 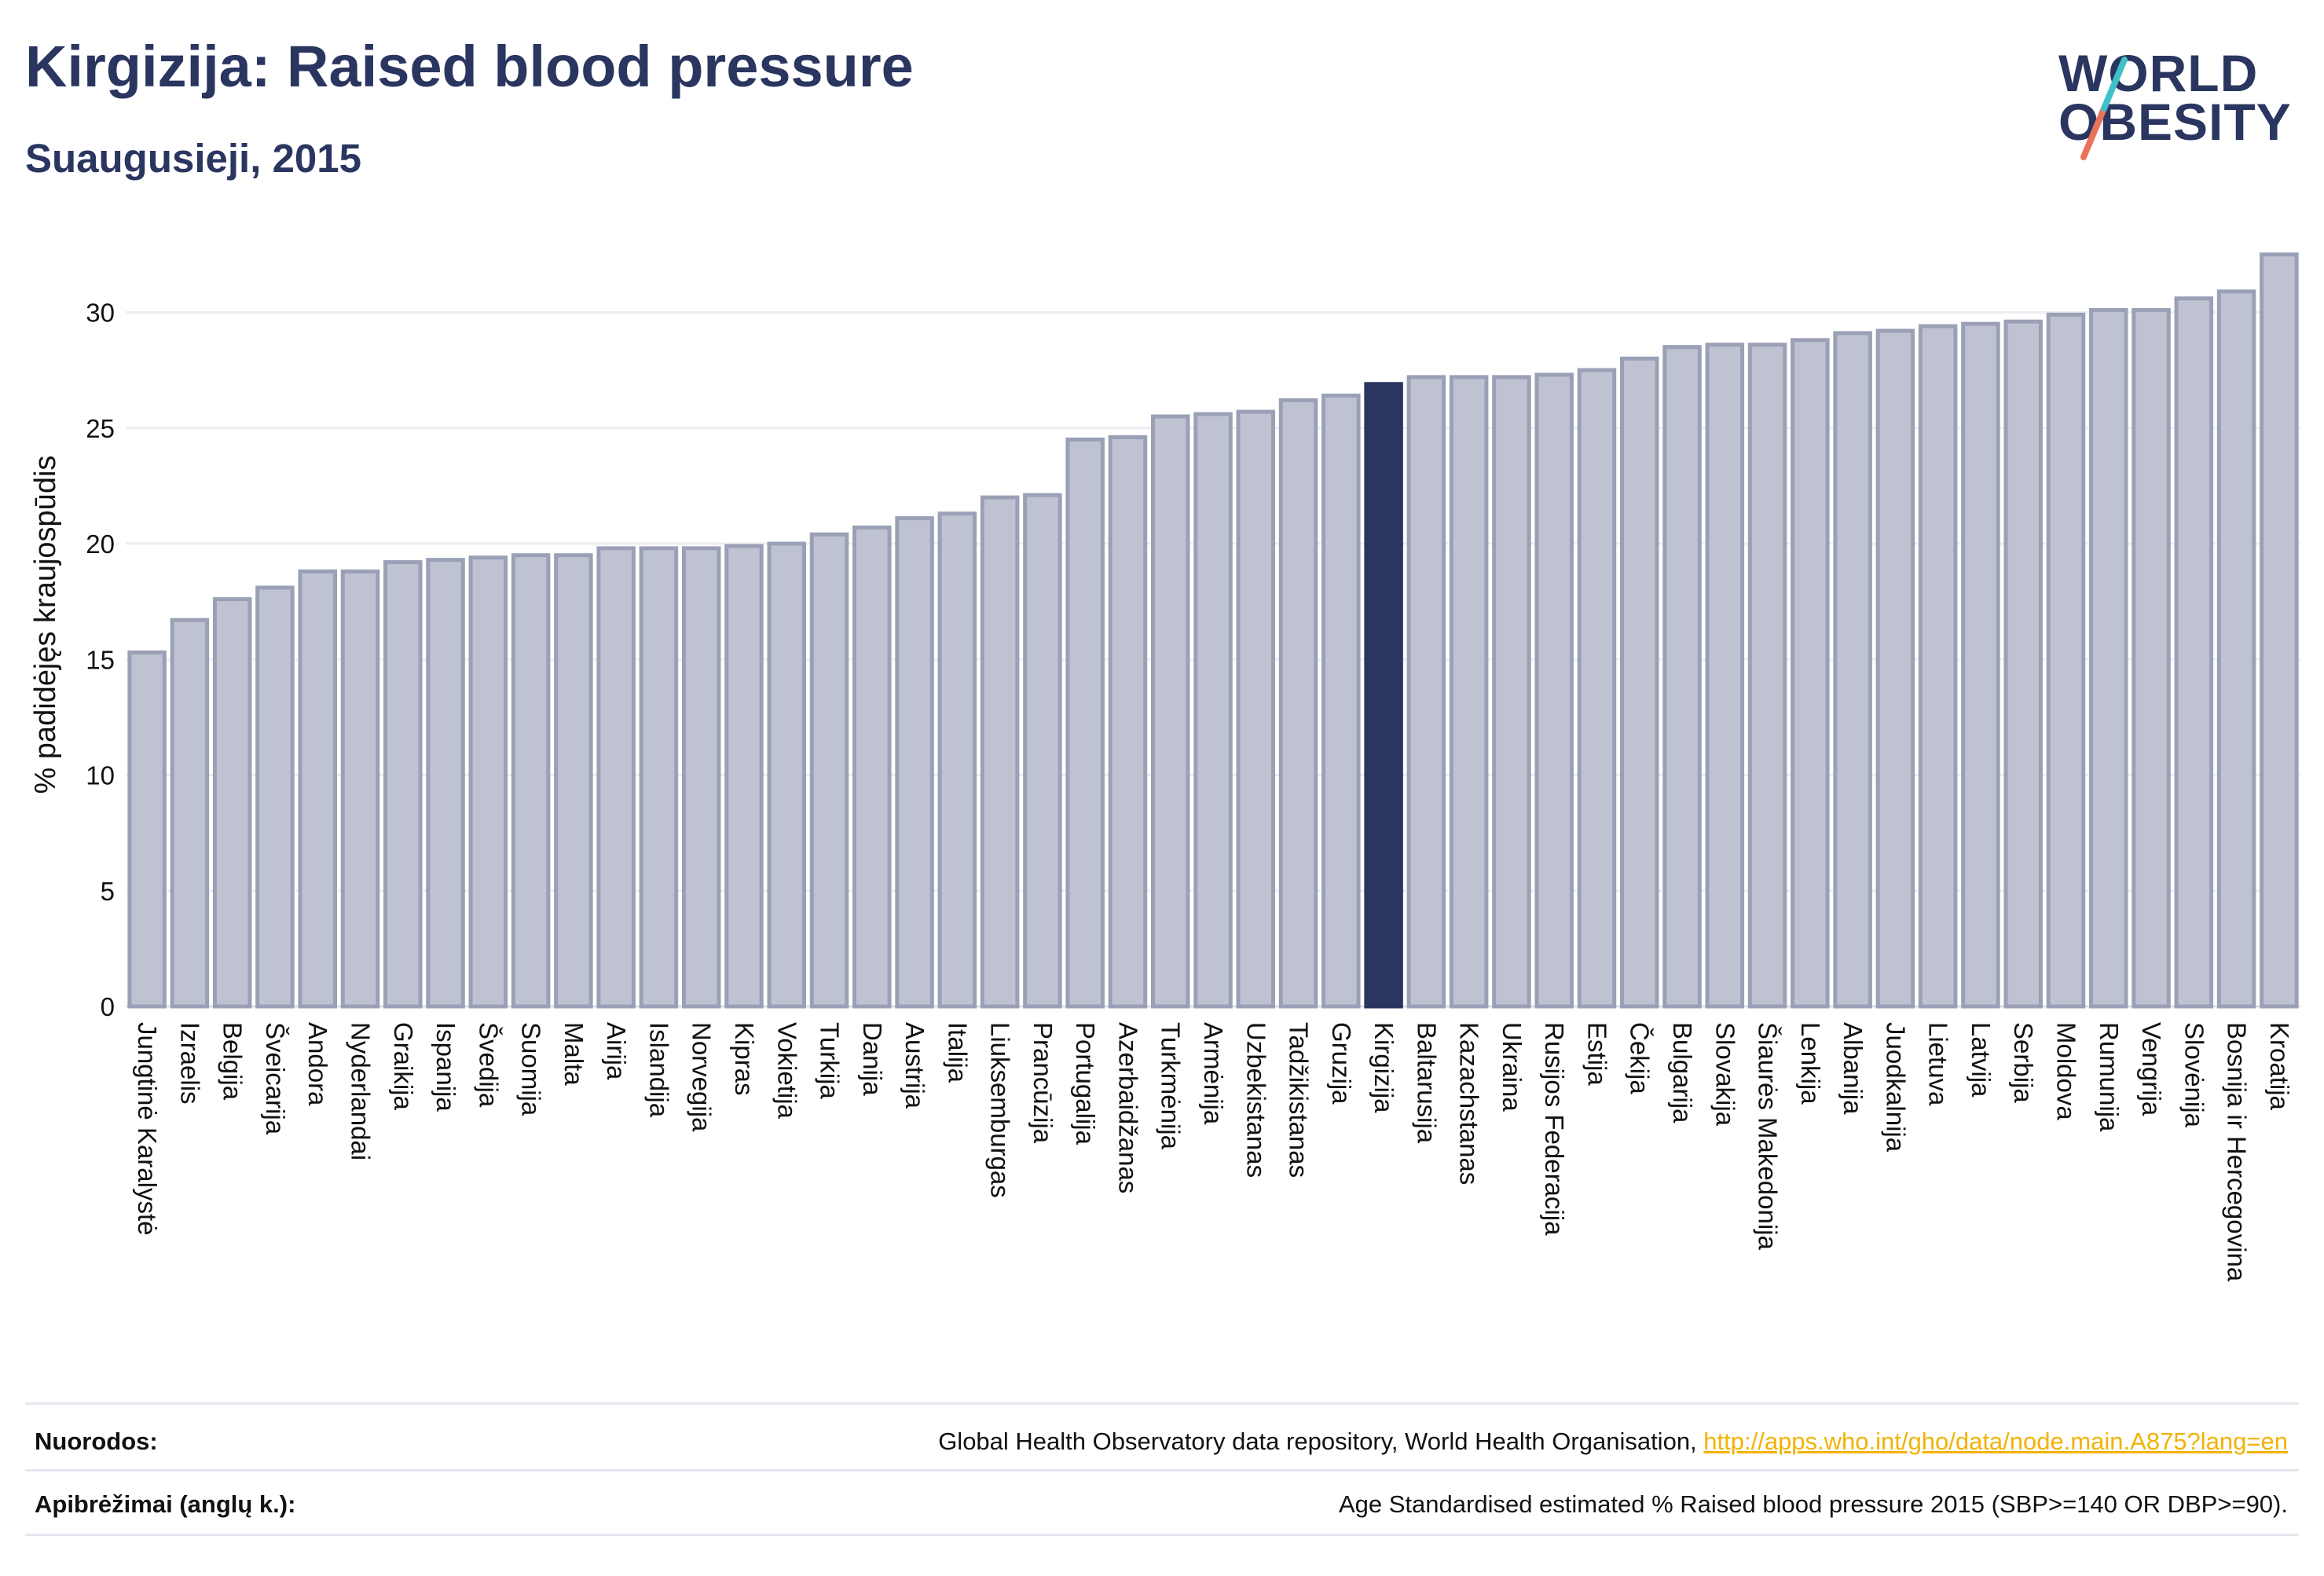 I want to click on x-tick-label: Izraelis, so click(x=189, y=1063).